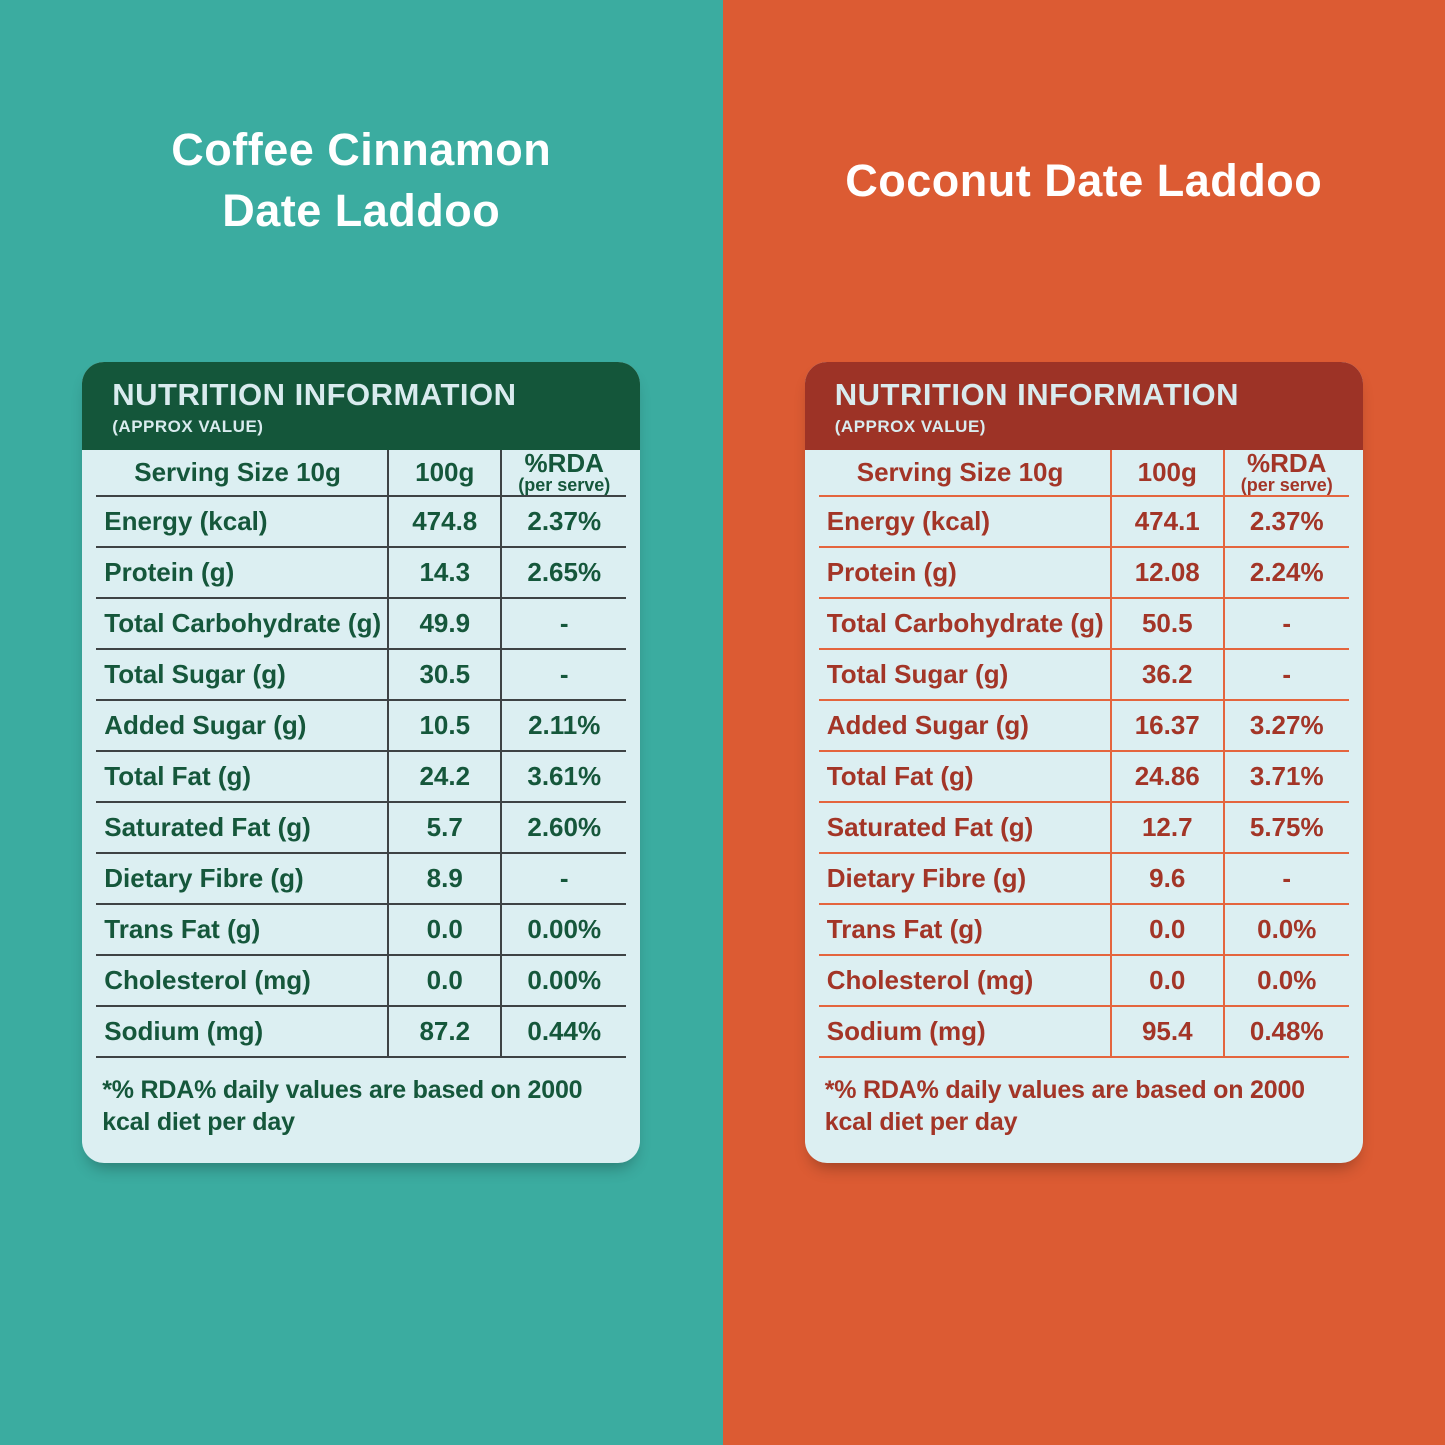 This screenshot has height=1445, width=1445. What do you see at coordinates (443, 1031) in the screenshot?
I see `nutrient-value-100g: 87.2` at bounding box center [443, 1031].